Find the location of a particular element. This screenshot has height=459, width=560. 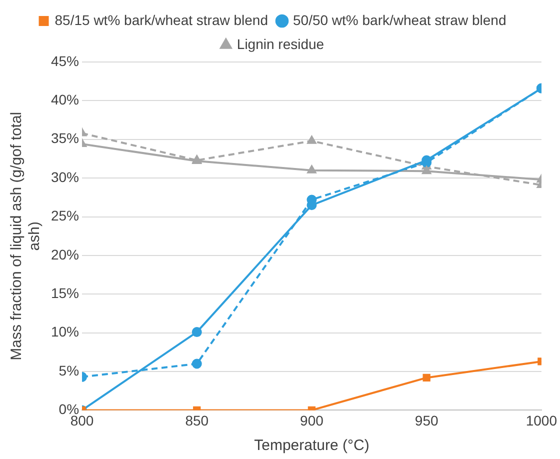

y-tick-label: 10% is located at coordinates (65, 332).